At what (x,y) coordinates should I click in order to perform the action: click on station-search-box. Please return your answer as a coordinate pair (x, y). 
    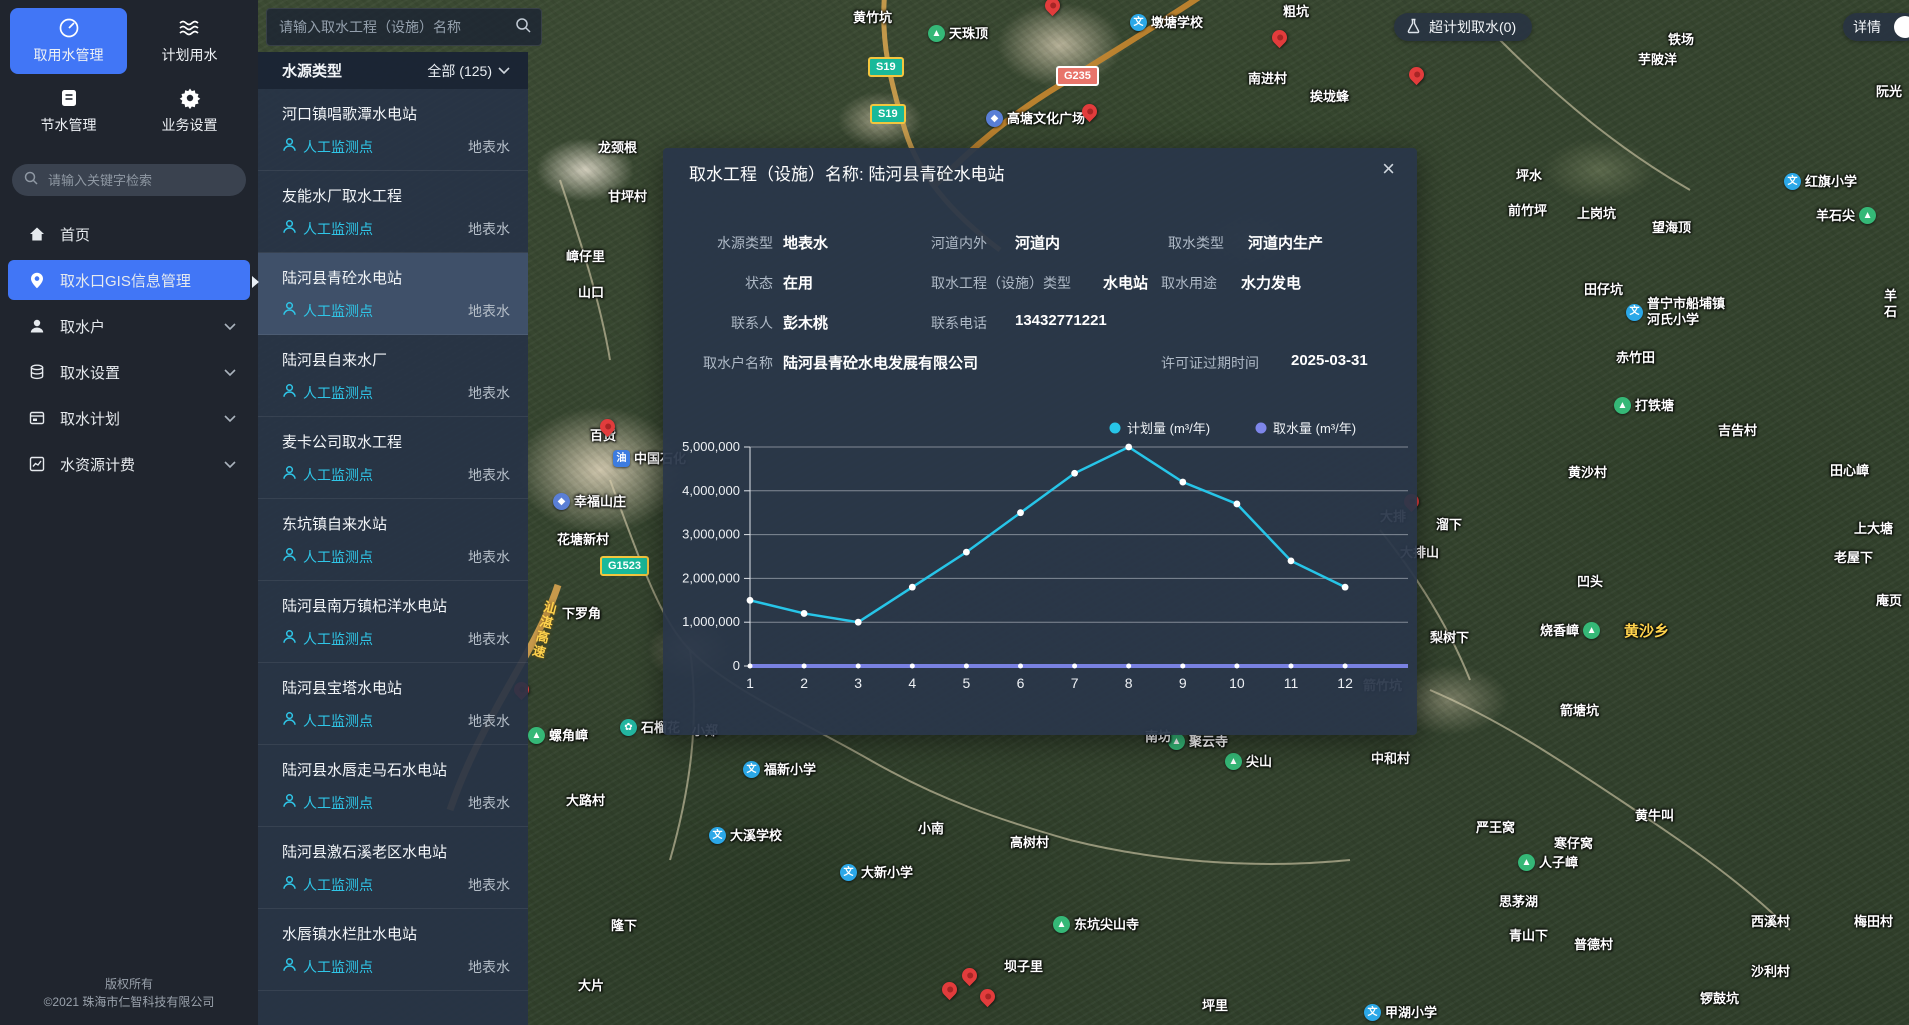
    Looking at the image, I should click on (404, 27).